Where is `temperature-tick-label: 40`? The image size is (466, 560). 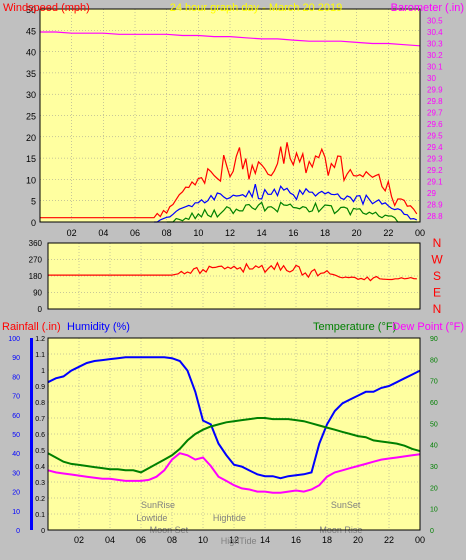
temperature-tick-label: 40 is located at coordinates (434, 446).